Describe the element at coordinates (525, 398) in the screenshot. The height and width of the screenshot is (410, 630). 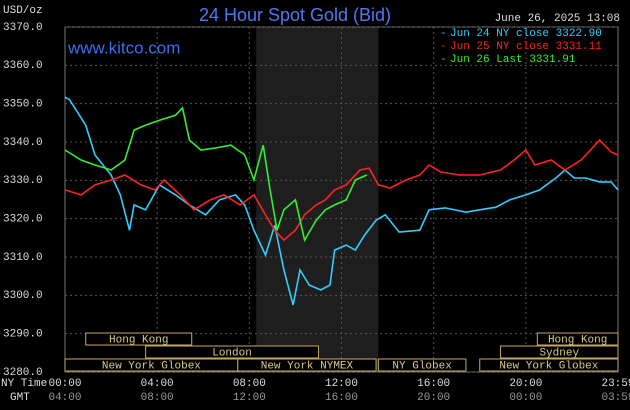
I see `x2-tick-label: 00:00` at that location.